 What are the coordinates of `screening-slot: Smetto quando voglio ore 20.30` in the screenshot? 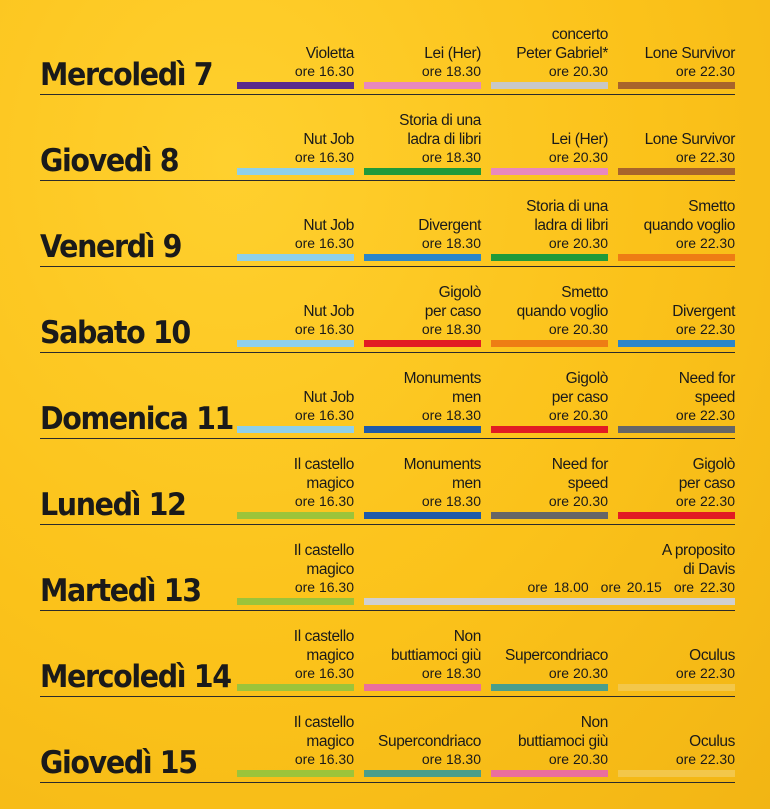 It's located at (549, 315).